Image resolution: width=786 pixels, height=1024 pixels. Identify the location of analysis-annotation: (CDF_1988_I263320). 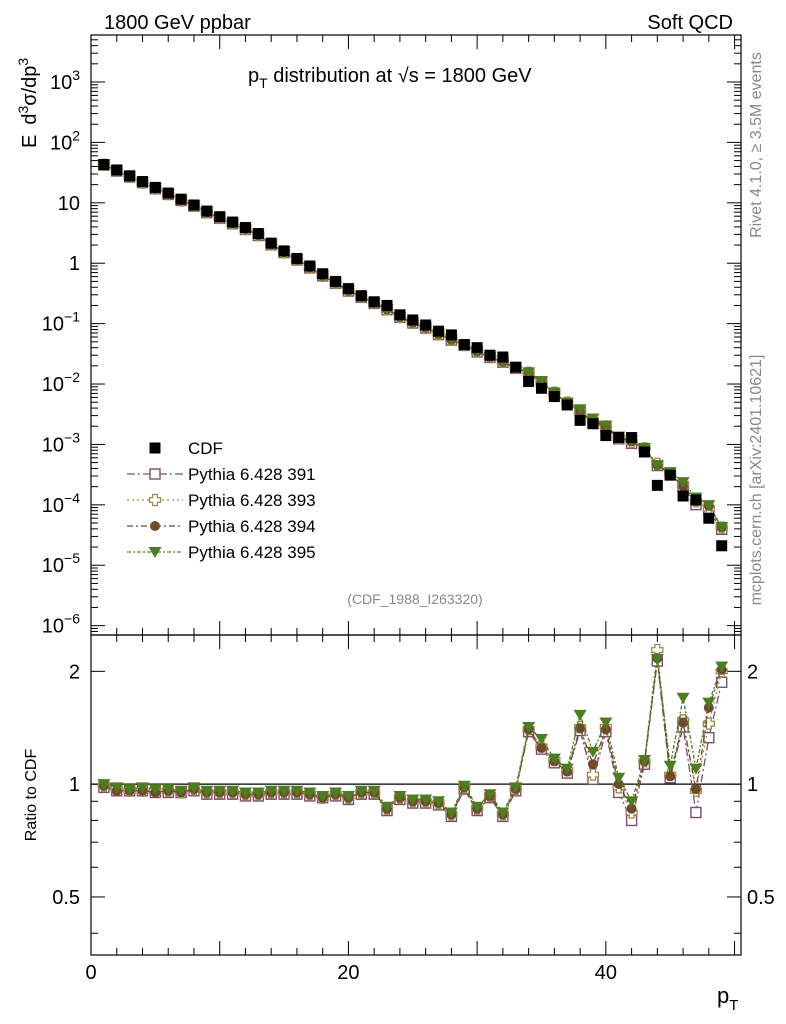
(414, 599).